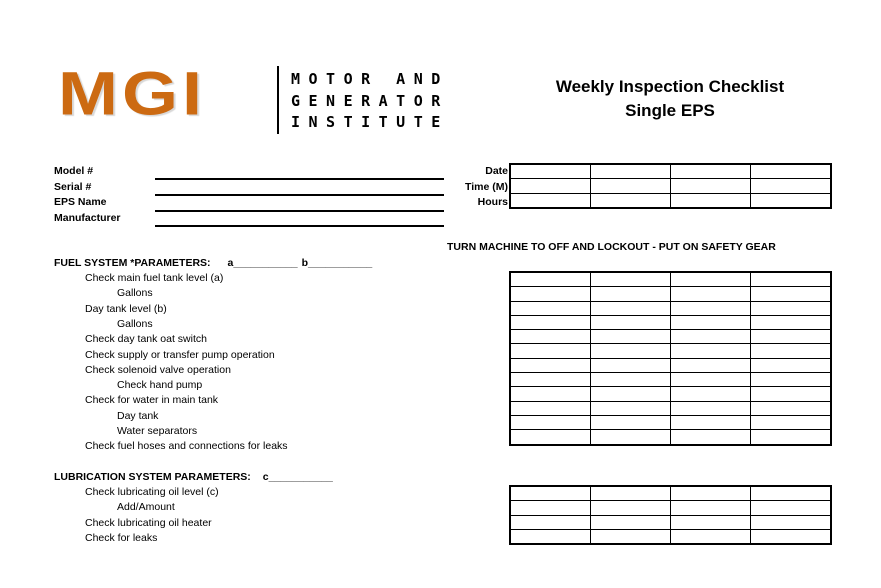  Describe the element at coordinates (297, 477) in the screenshot. I see `param-c: c___________` at that location.